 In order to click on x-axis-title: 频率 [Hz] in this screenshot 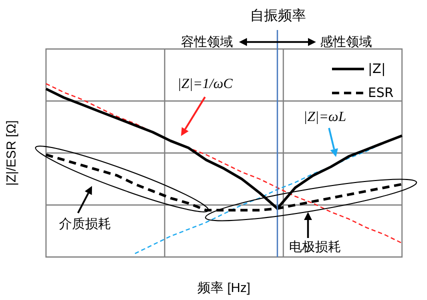, I will do `click(224, 287)`.